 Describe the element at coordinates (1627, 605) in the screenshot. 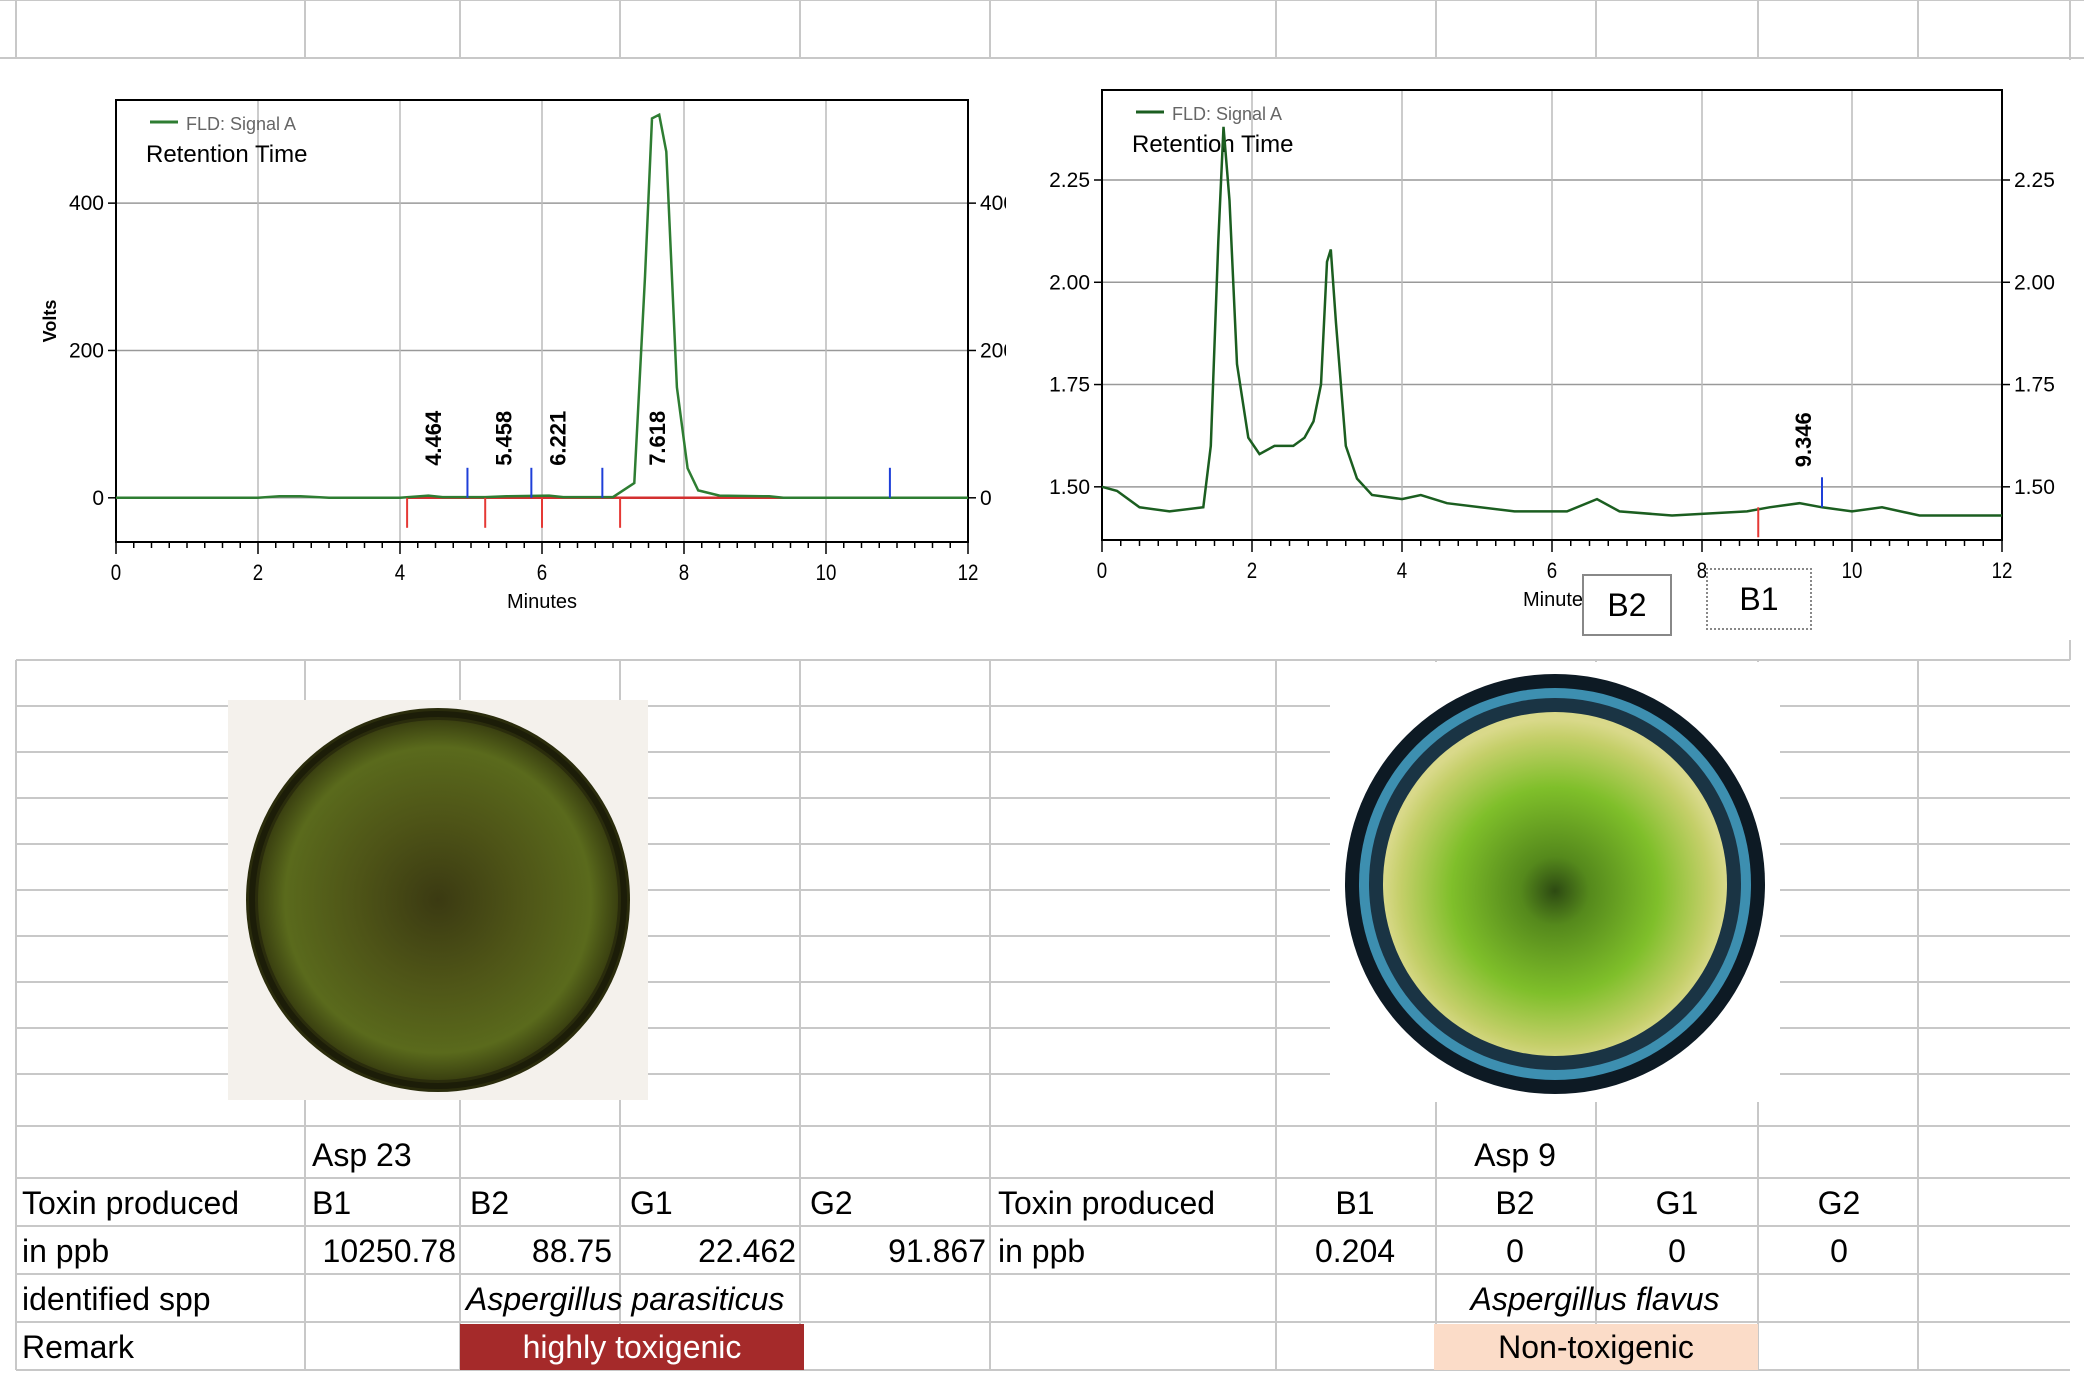

I see `legend-box-b2: B2` at that location.